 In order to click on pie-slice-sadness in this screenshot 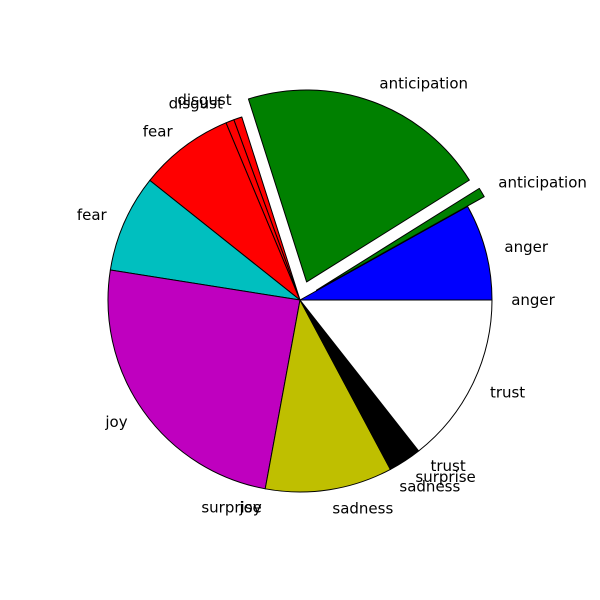, I will do `click(327, 396)`.